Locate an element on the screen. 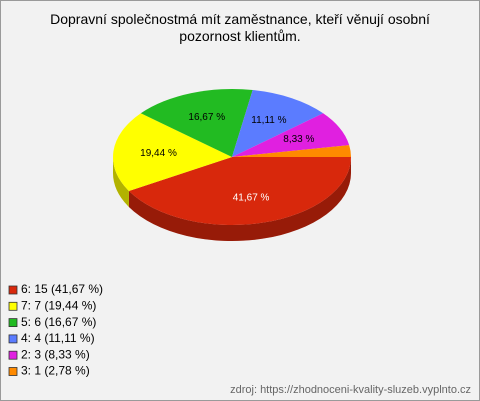  slice-label: 11,11 % is located at coordinates (268, 120).